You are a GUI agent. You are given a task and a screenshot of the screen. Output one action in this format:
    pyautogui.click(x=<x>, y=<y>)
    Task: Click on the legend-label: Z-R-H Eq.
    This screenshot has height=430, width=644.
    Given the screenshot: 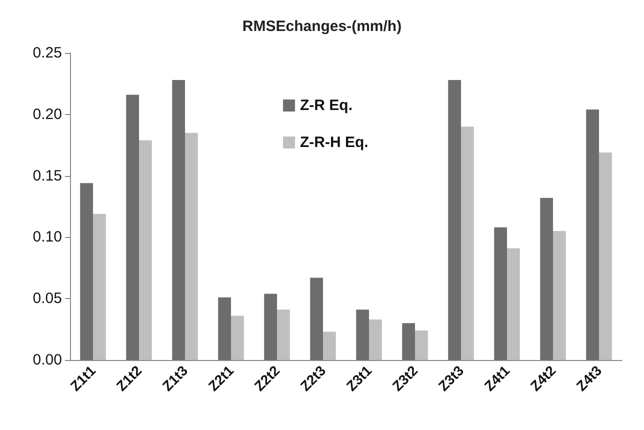 What is the action you would take?
    pyautogui.click(x=334, y=142)
    